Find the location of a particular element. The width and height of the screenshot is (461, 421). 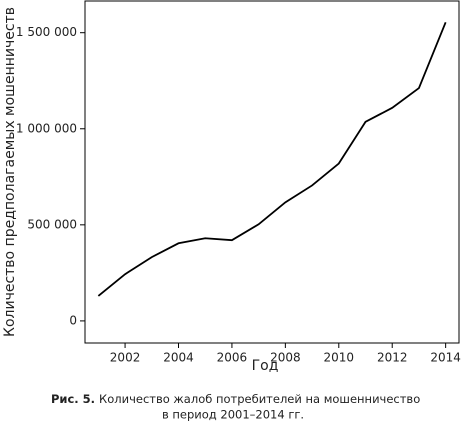

caption-label: Рис. 5. is located at coordinates (73, 399).